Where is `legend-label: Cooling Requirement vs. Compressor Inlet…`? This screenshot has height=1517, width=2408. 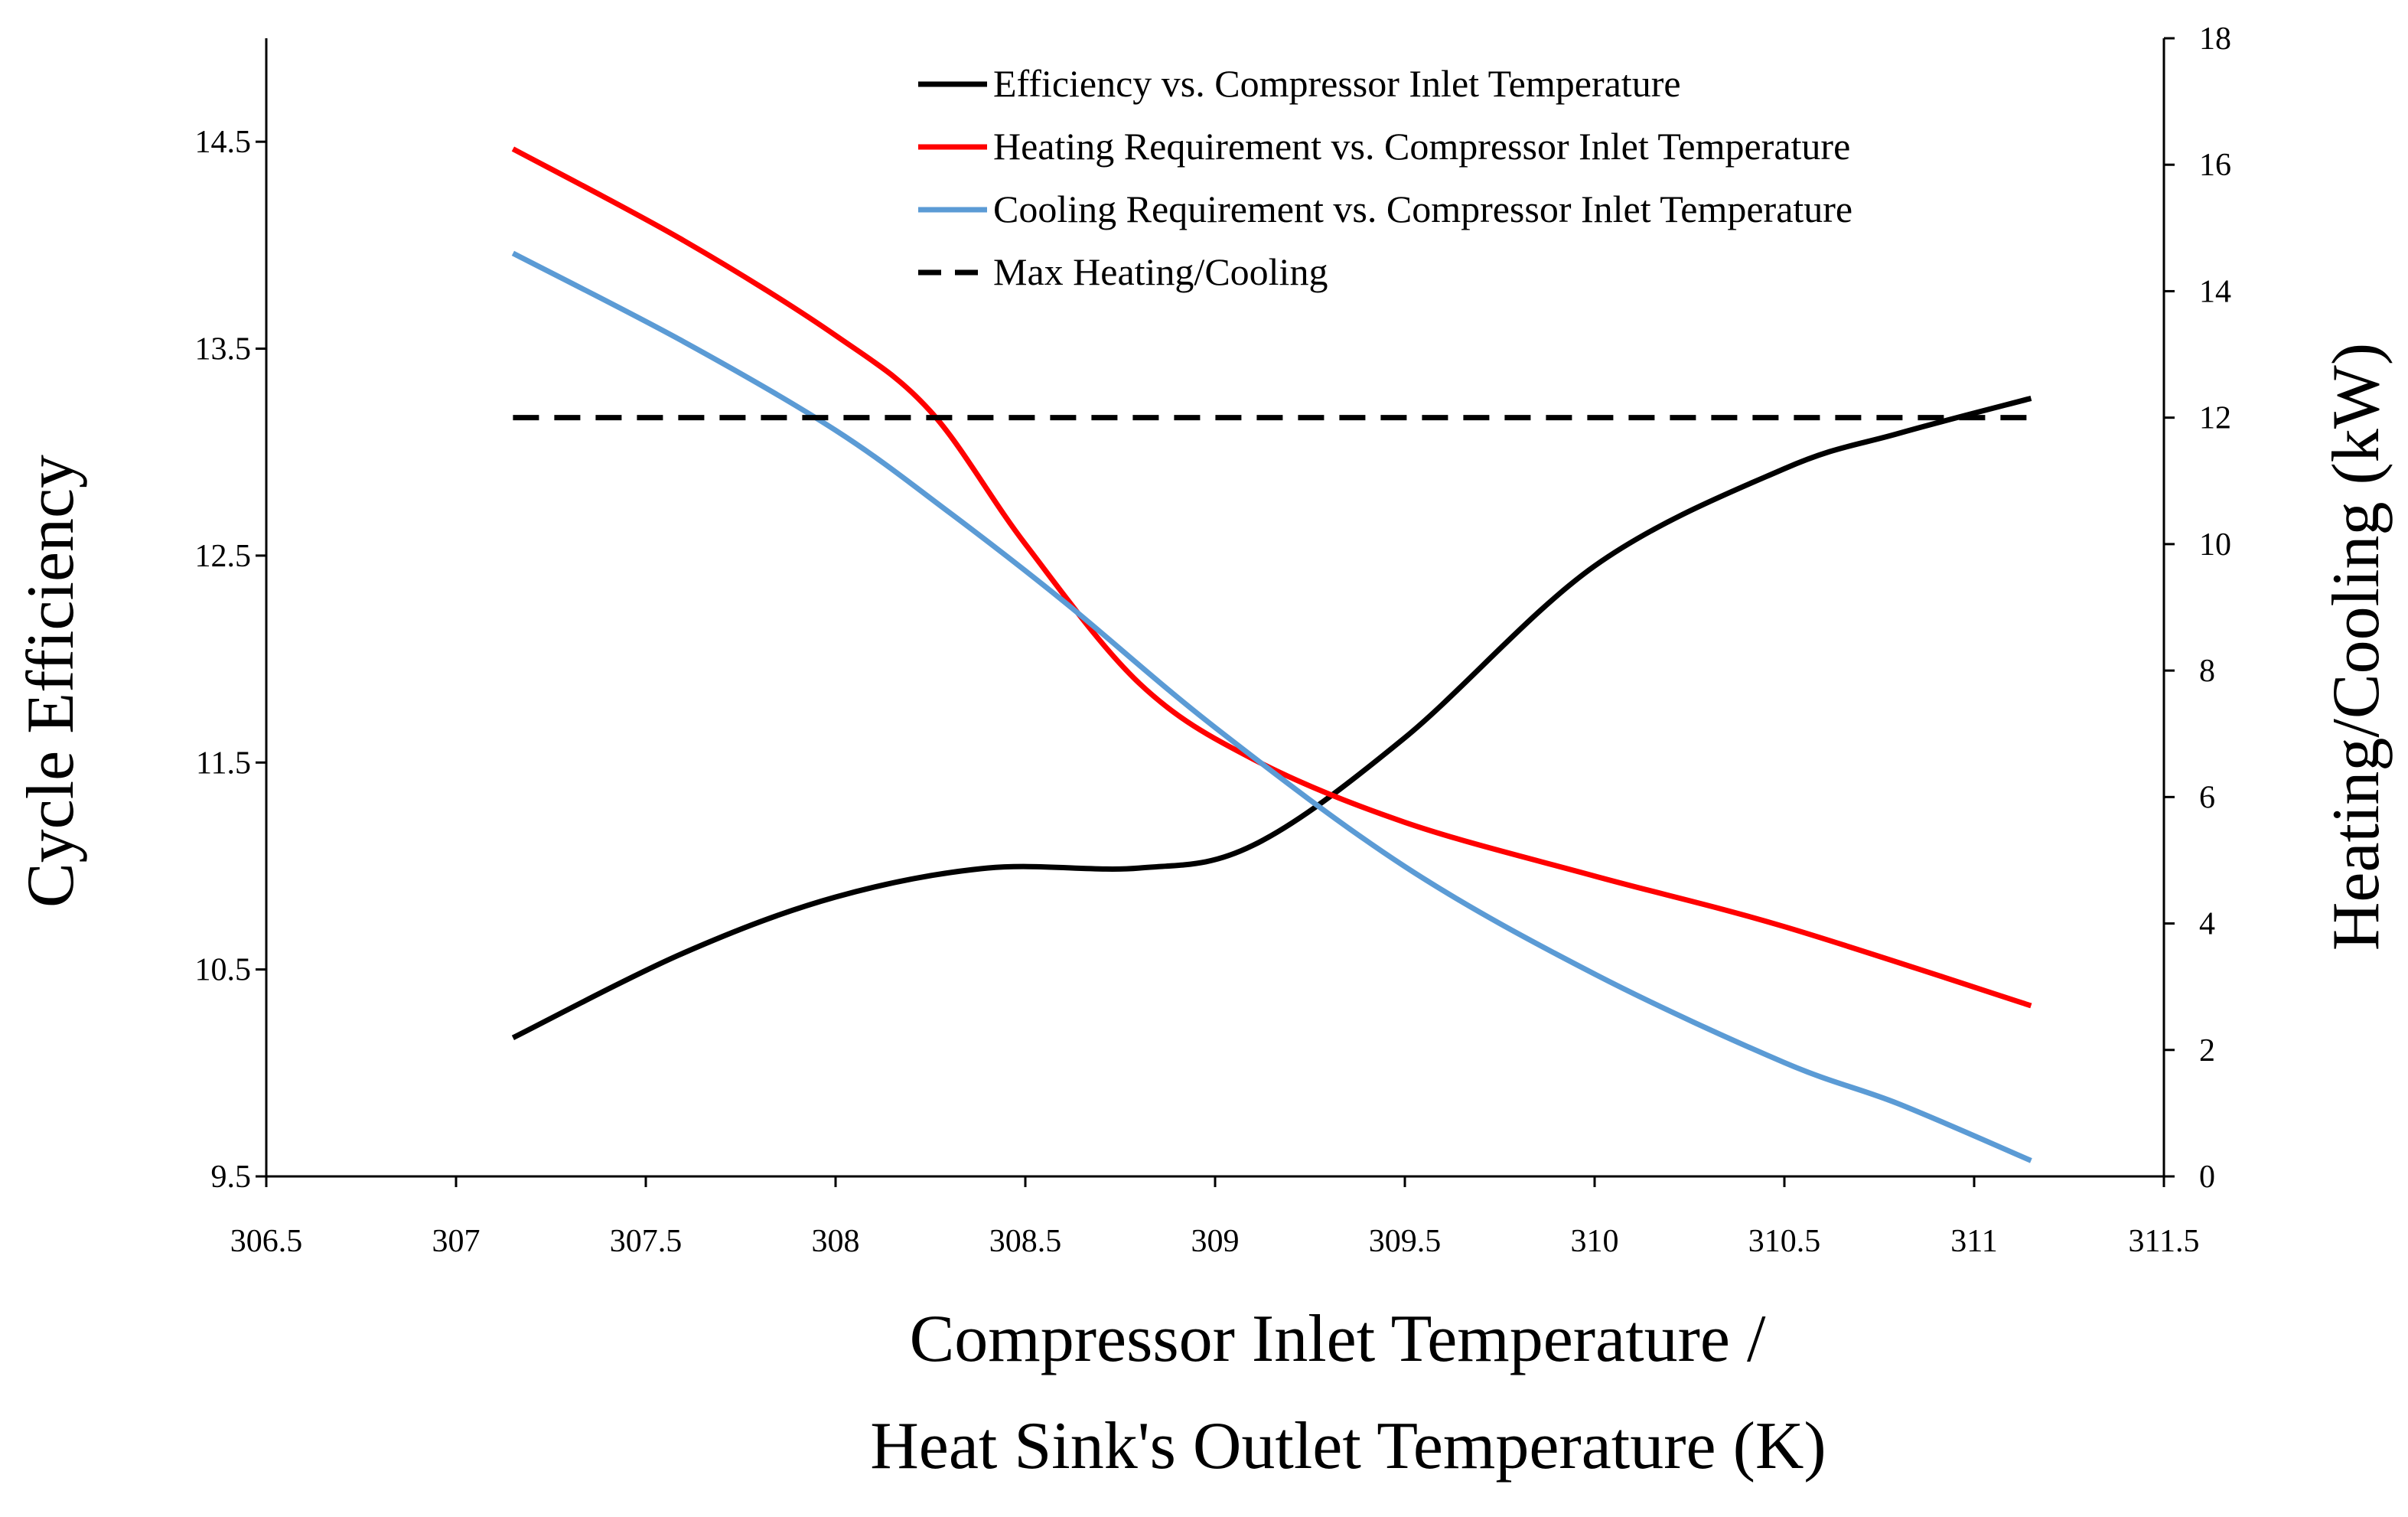 legend-label: Cooling Requirement vs. Compressor Inlet… is located at coordinates (1422, 209).